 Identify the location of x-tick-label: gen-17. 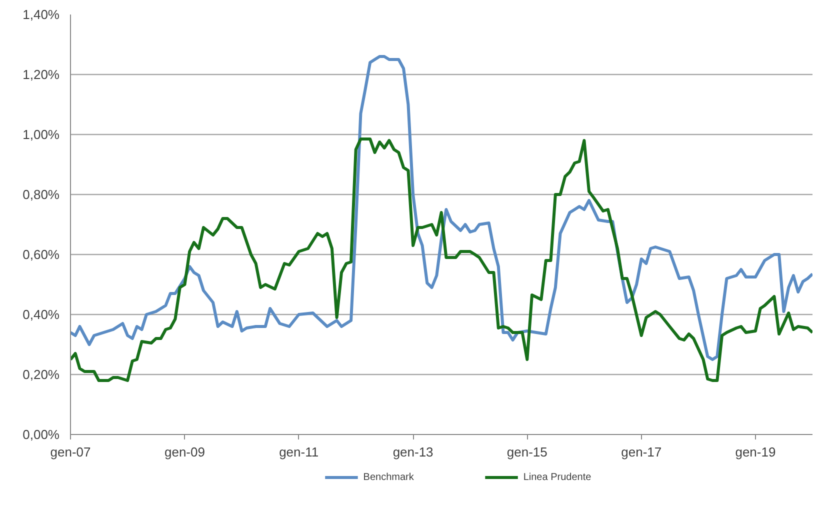
(641, 452).